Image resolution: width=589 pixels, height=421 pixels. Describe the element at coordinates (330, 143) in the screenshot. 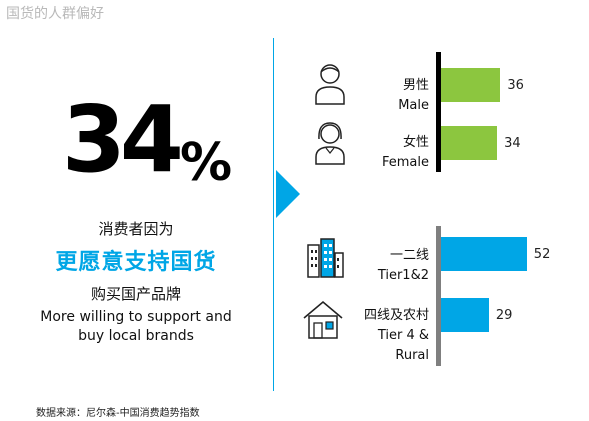

I see `female-person-icon` at that location.